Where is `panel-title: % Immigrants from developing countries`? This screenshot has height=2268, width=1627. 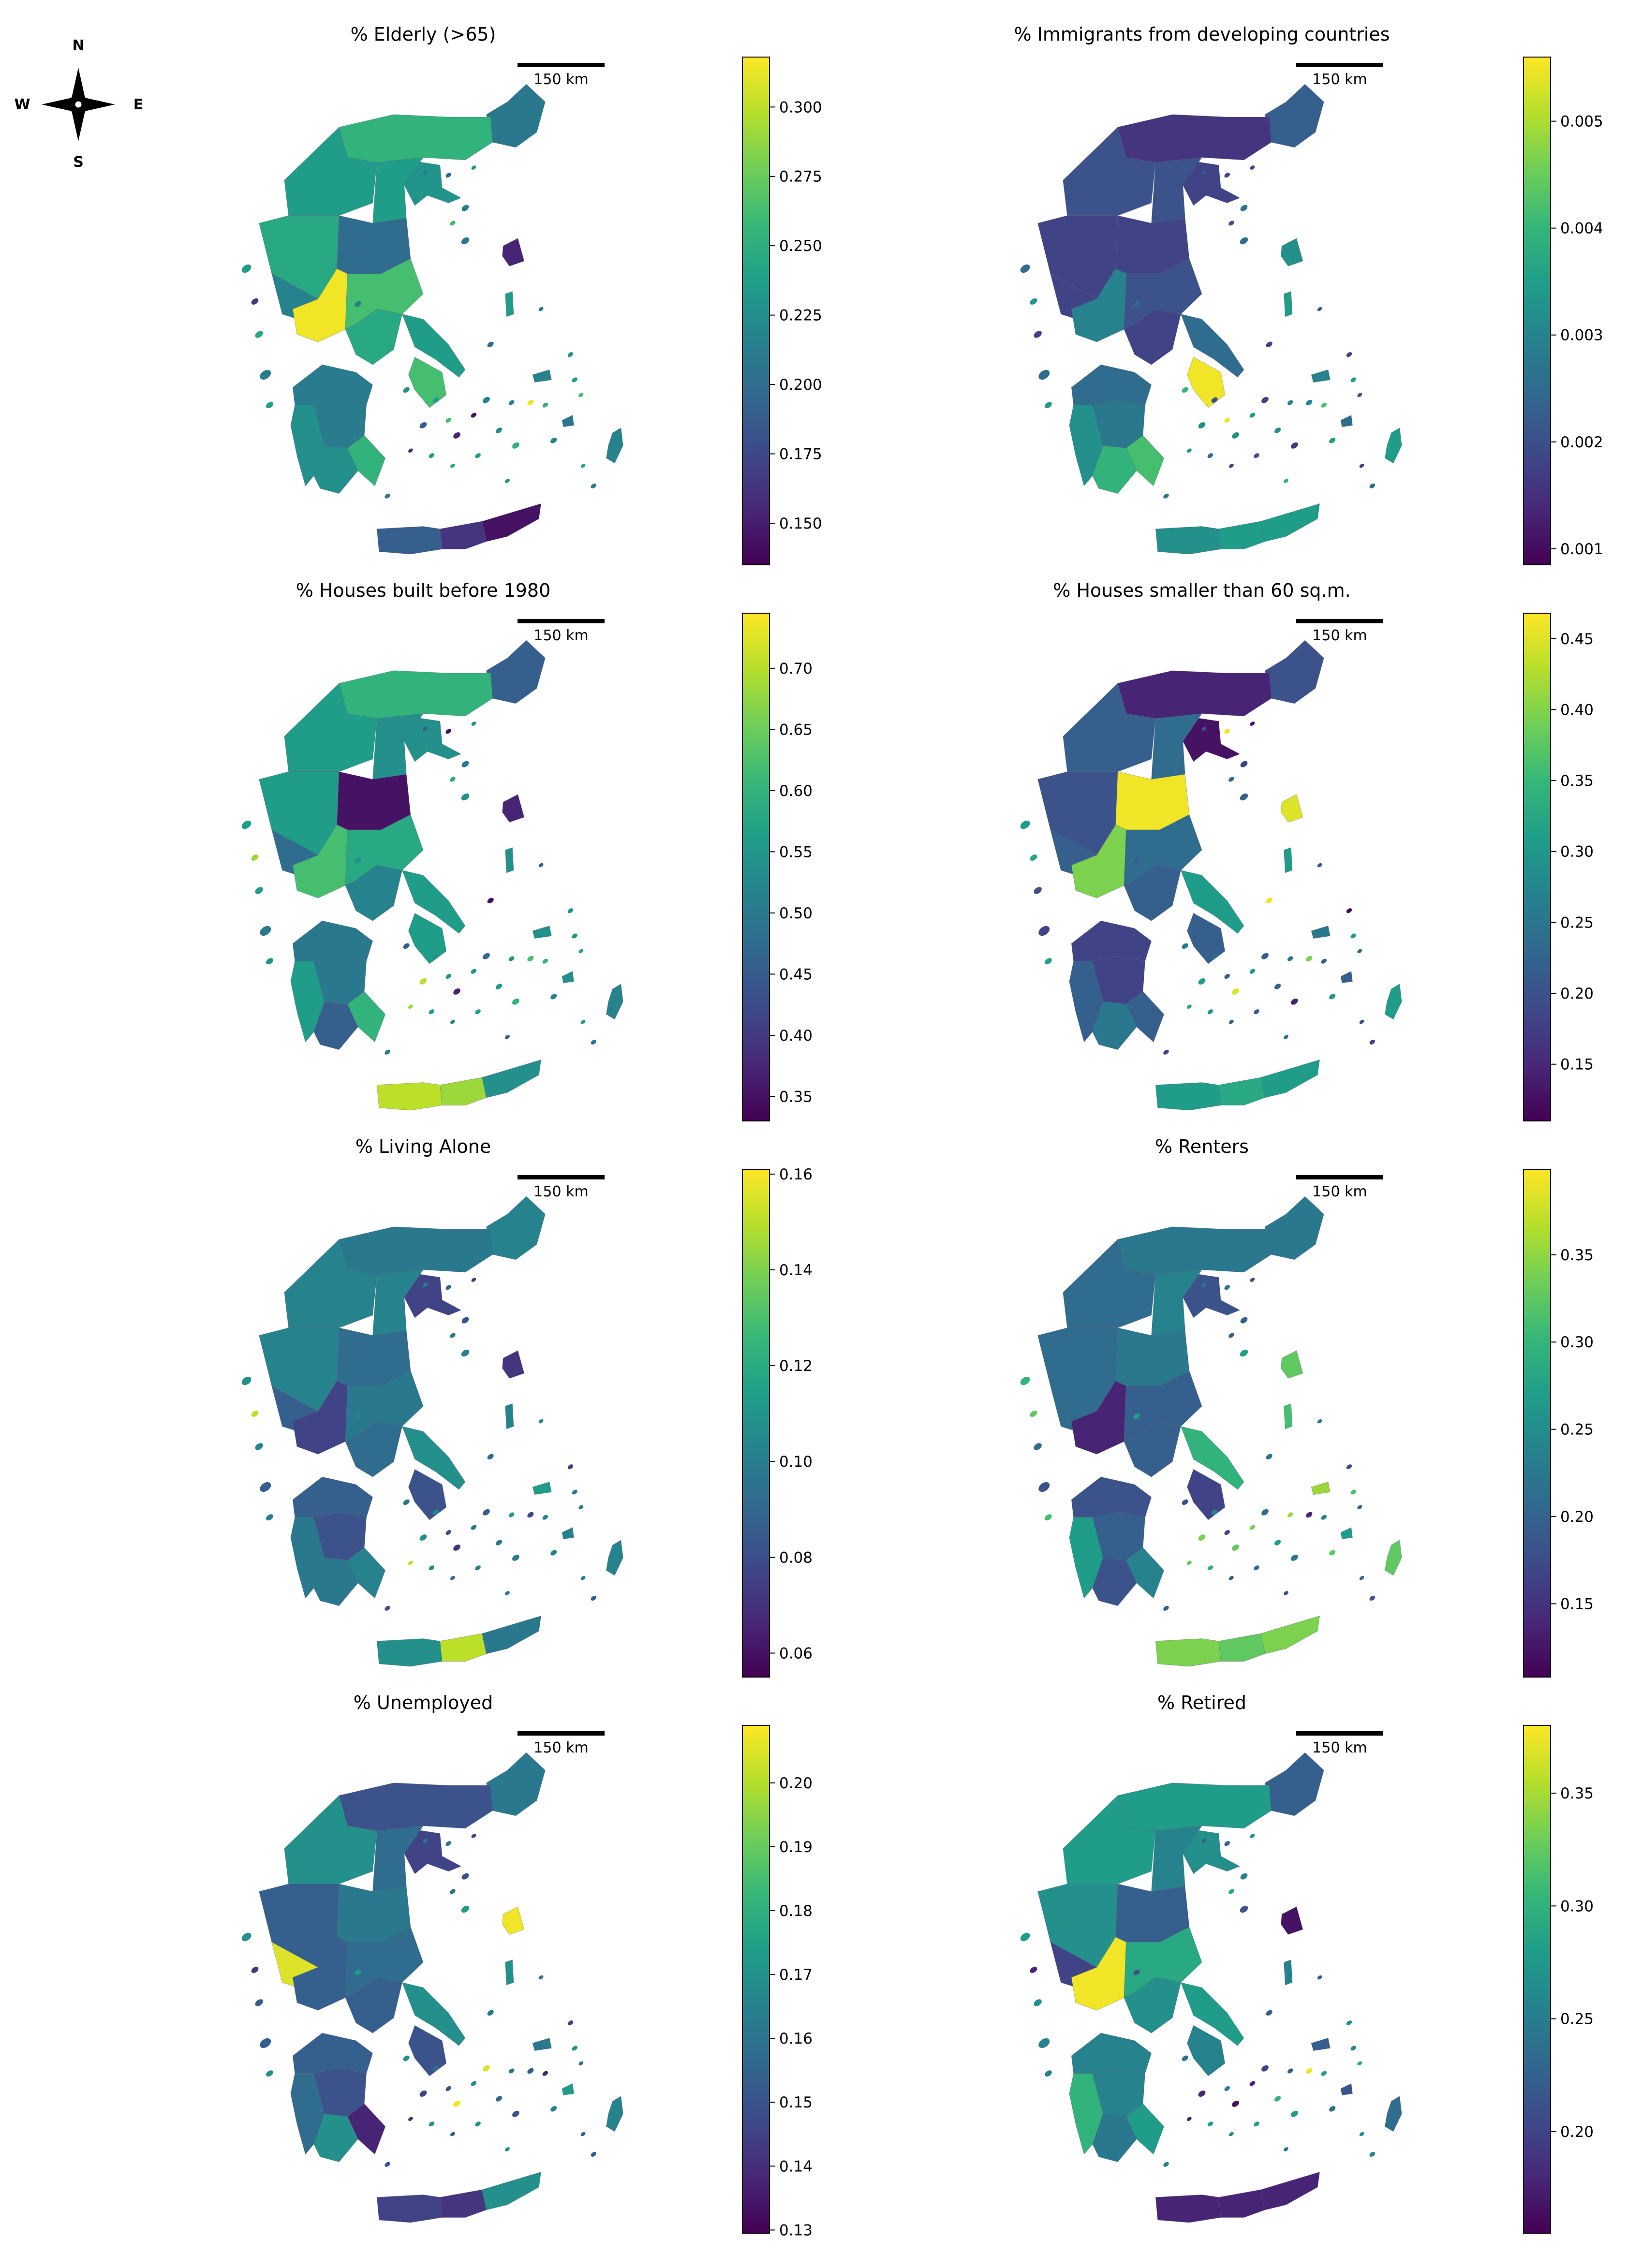
panel-title: % Immigrants from developing countries is located at coordinates (1202, 34).